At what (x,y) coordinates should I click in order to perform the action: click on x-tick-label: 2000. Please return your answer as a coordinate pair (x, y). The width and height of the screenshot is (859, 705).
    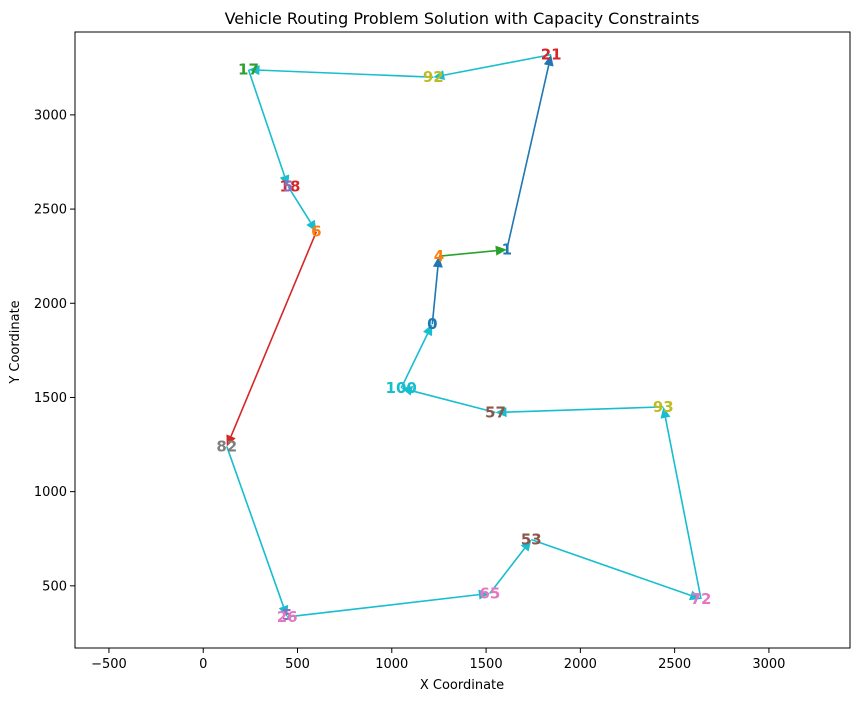
    Looking at the image, I should click on (580, 664).